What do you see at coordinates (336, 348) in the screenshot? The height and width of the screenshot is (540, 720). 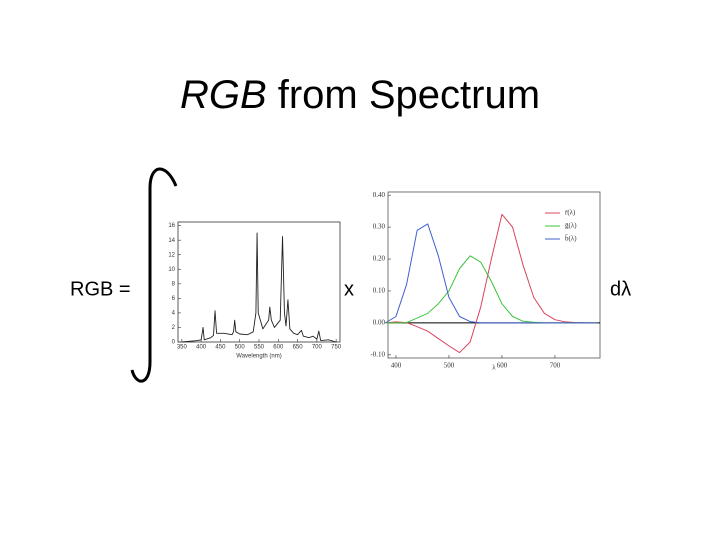 I see `x-tick-label: 750` at bounding box center [336, 348].